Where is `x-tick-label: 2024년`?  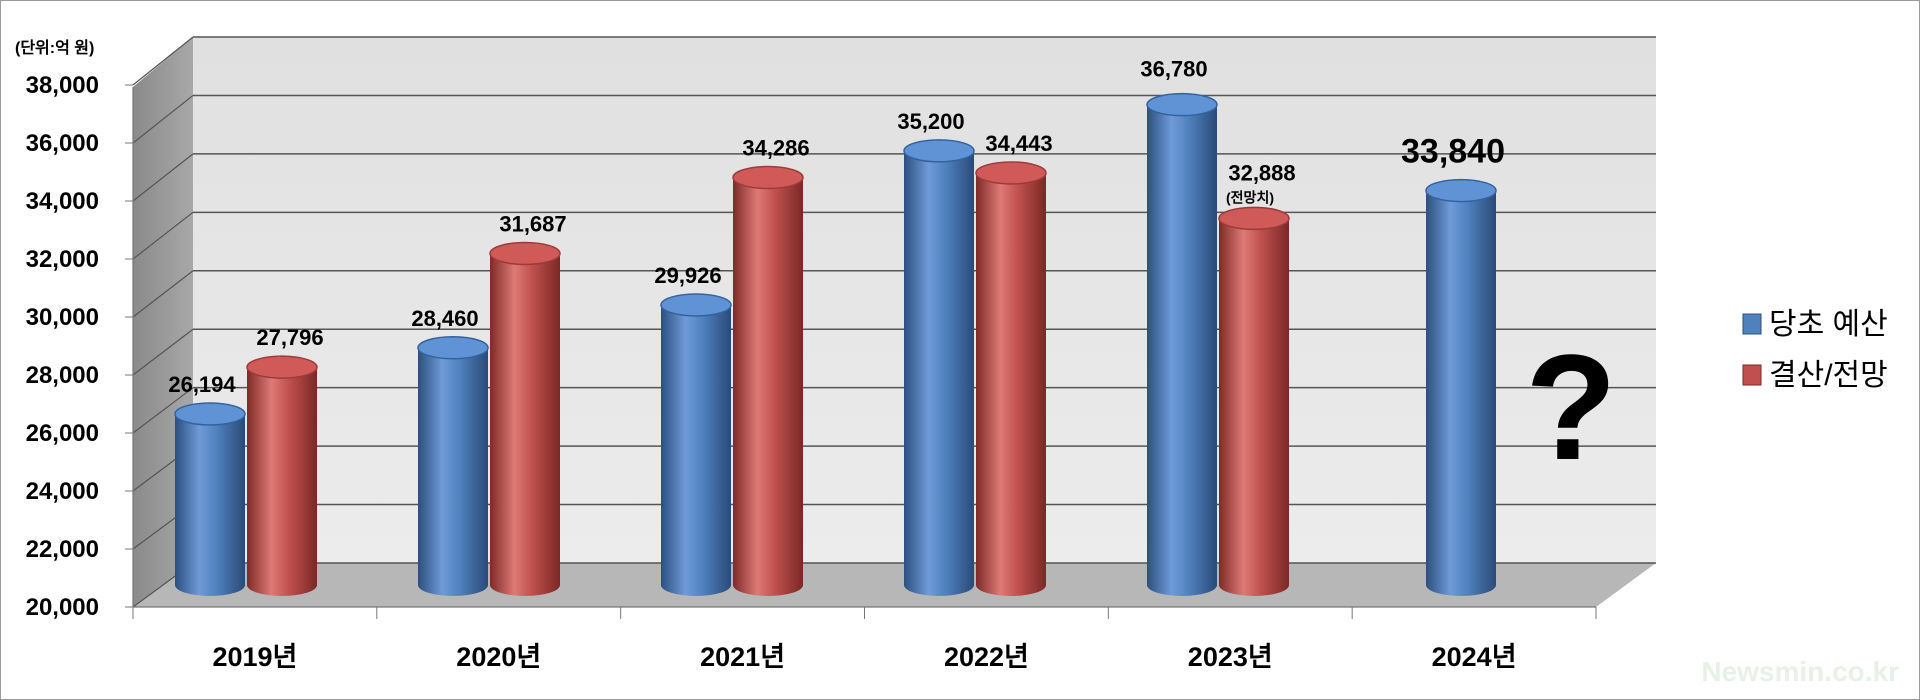
x-tick-label: 2024년 is located at coordinates (1474, 657).